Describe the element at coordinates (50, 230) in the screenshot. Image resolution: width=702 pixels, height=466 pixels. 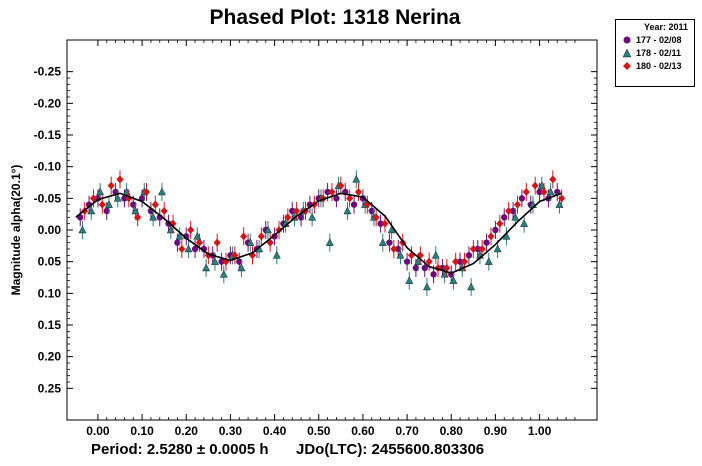
I see `y-tick-label: 0.00` at that location.